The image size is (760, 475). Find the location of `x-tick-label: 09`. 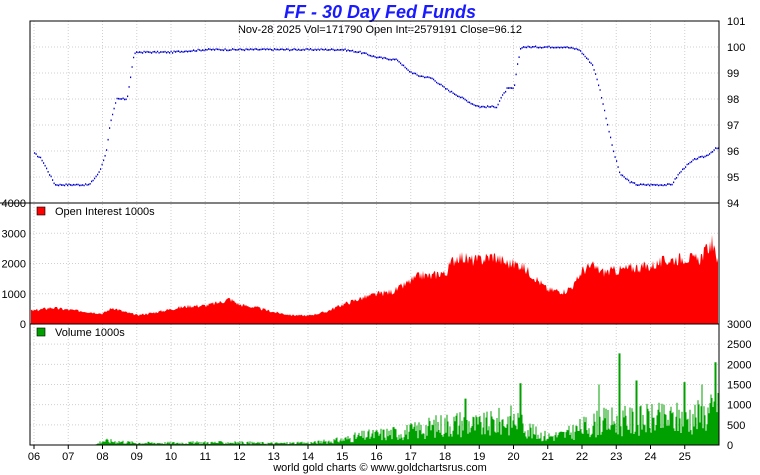

x-tick-label: 09 is located at coordinates (137, 457).